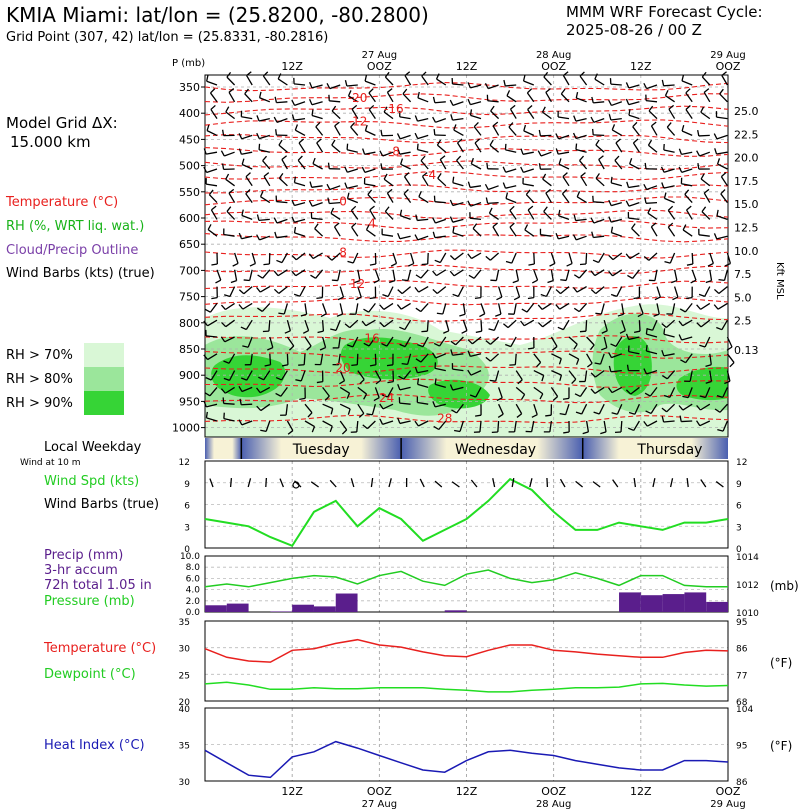 The width and height of the screenshot is (810, 811). Describe the element at coordinates (189, 297) in the screenshot. I see `pressure-tick-label: 750` at that location.